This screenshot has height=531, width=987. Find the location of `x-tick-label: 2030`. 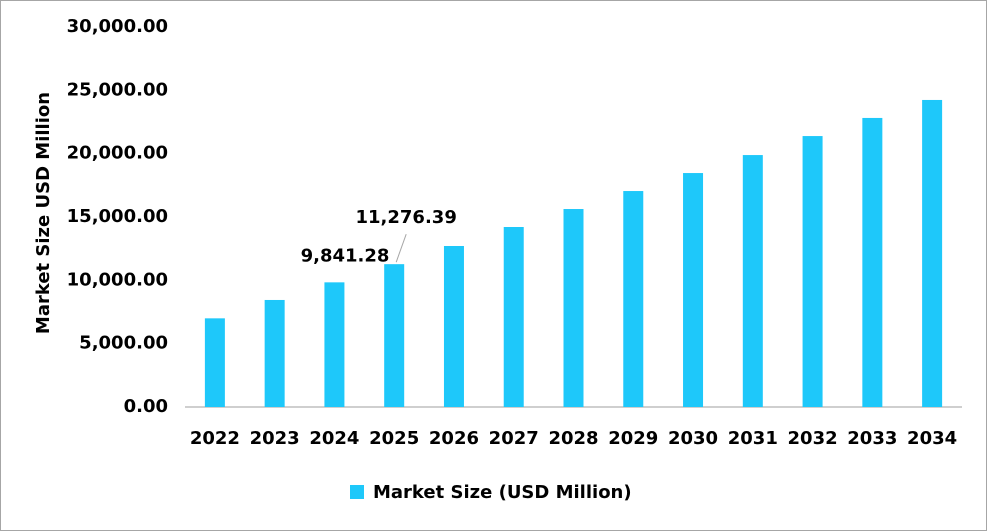

x-tick-label: 2030 is located at coordinates (693, 438).